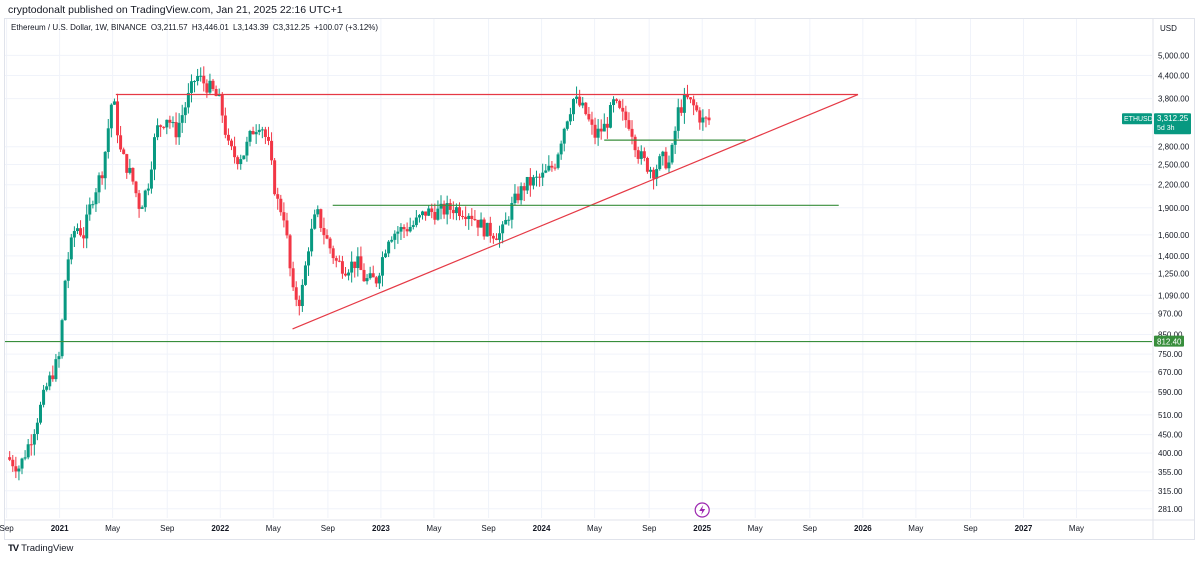  I want to click on price-tick-label: 3,800.00, so click(1174, 99).